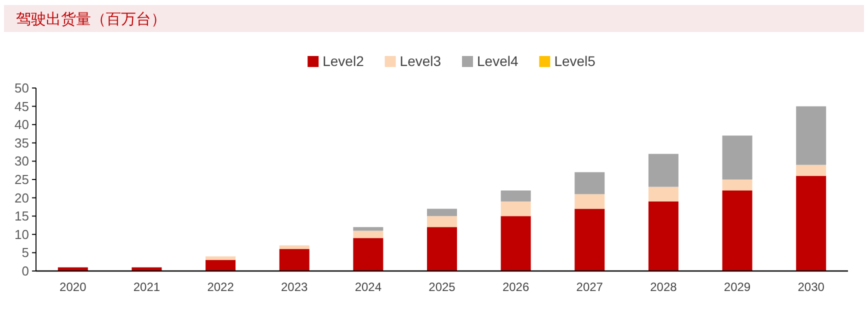  I want to click on y-tick-label: 5, so click(25, 252).